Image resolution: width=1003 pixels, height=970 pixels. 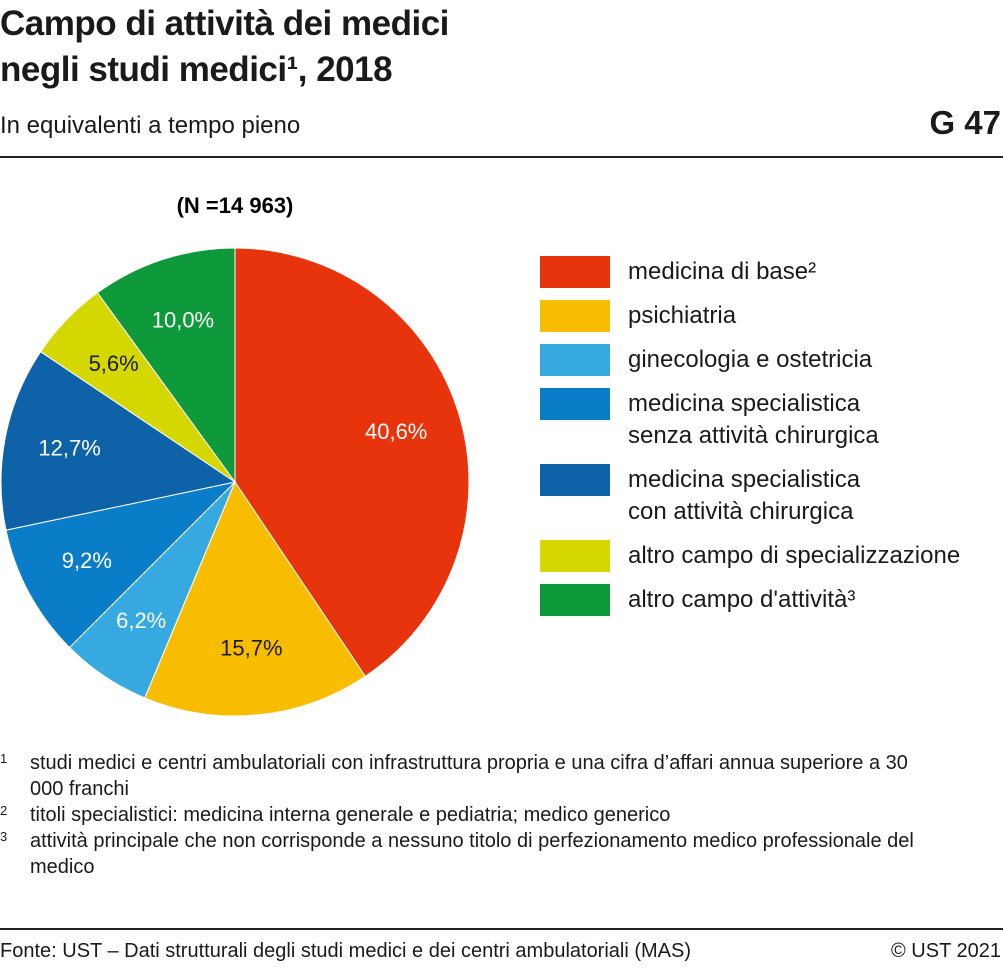 I want to click on slice-label: 9,2%, so click(x=87, y=560).